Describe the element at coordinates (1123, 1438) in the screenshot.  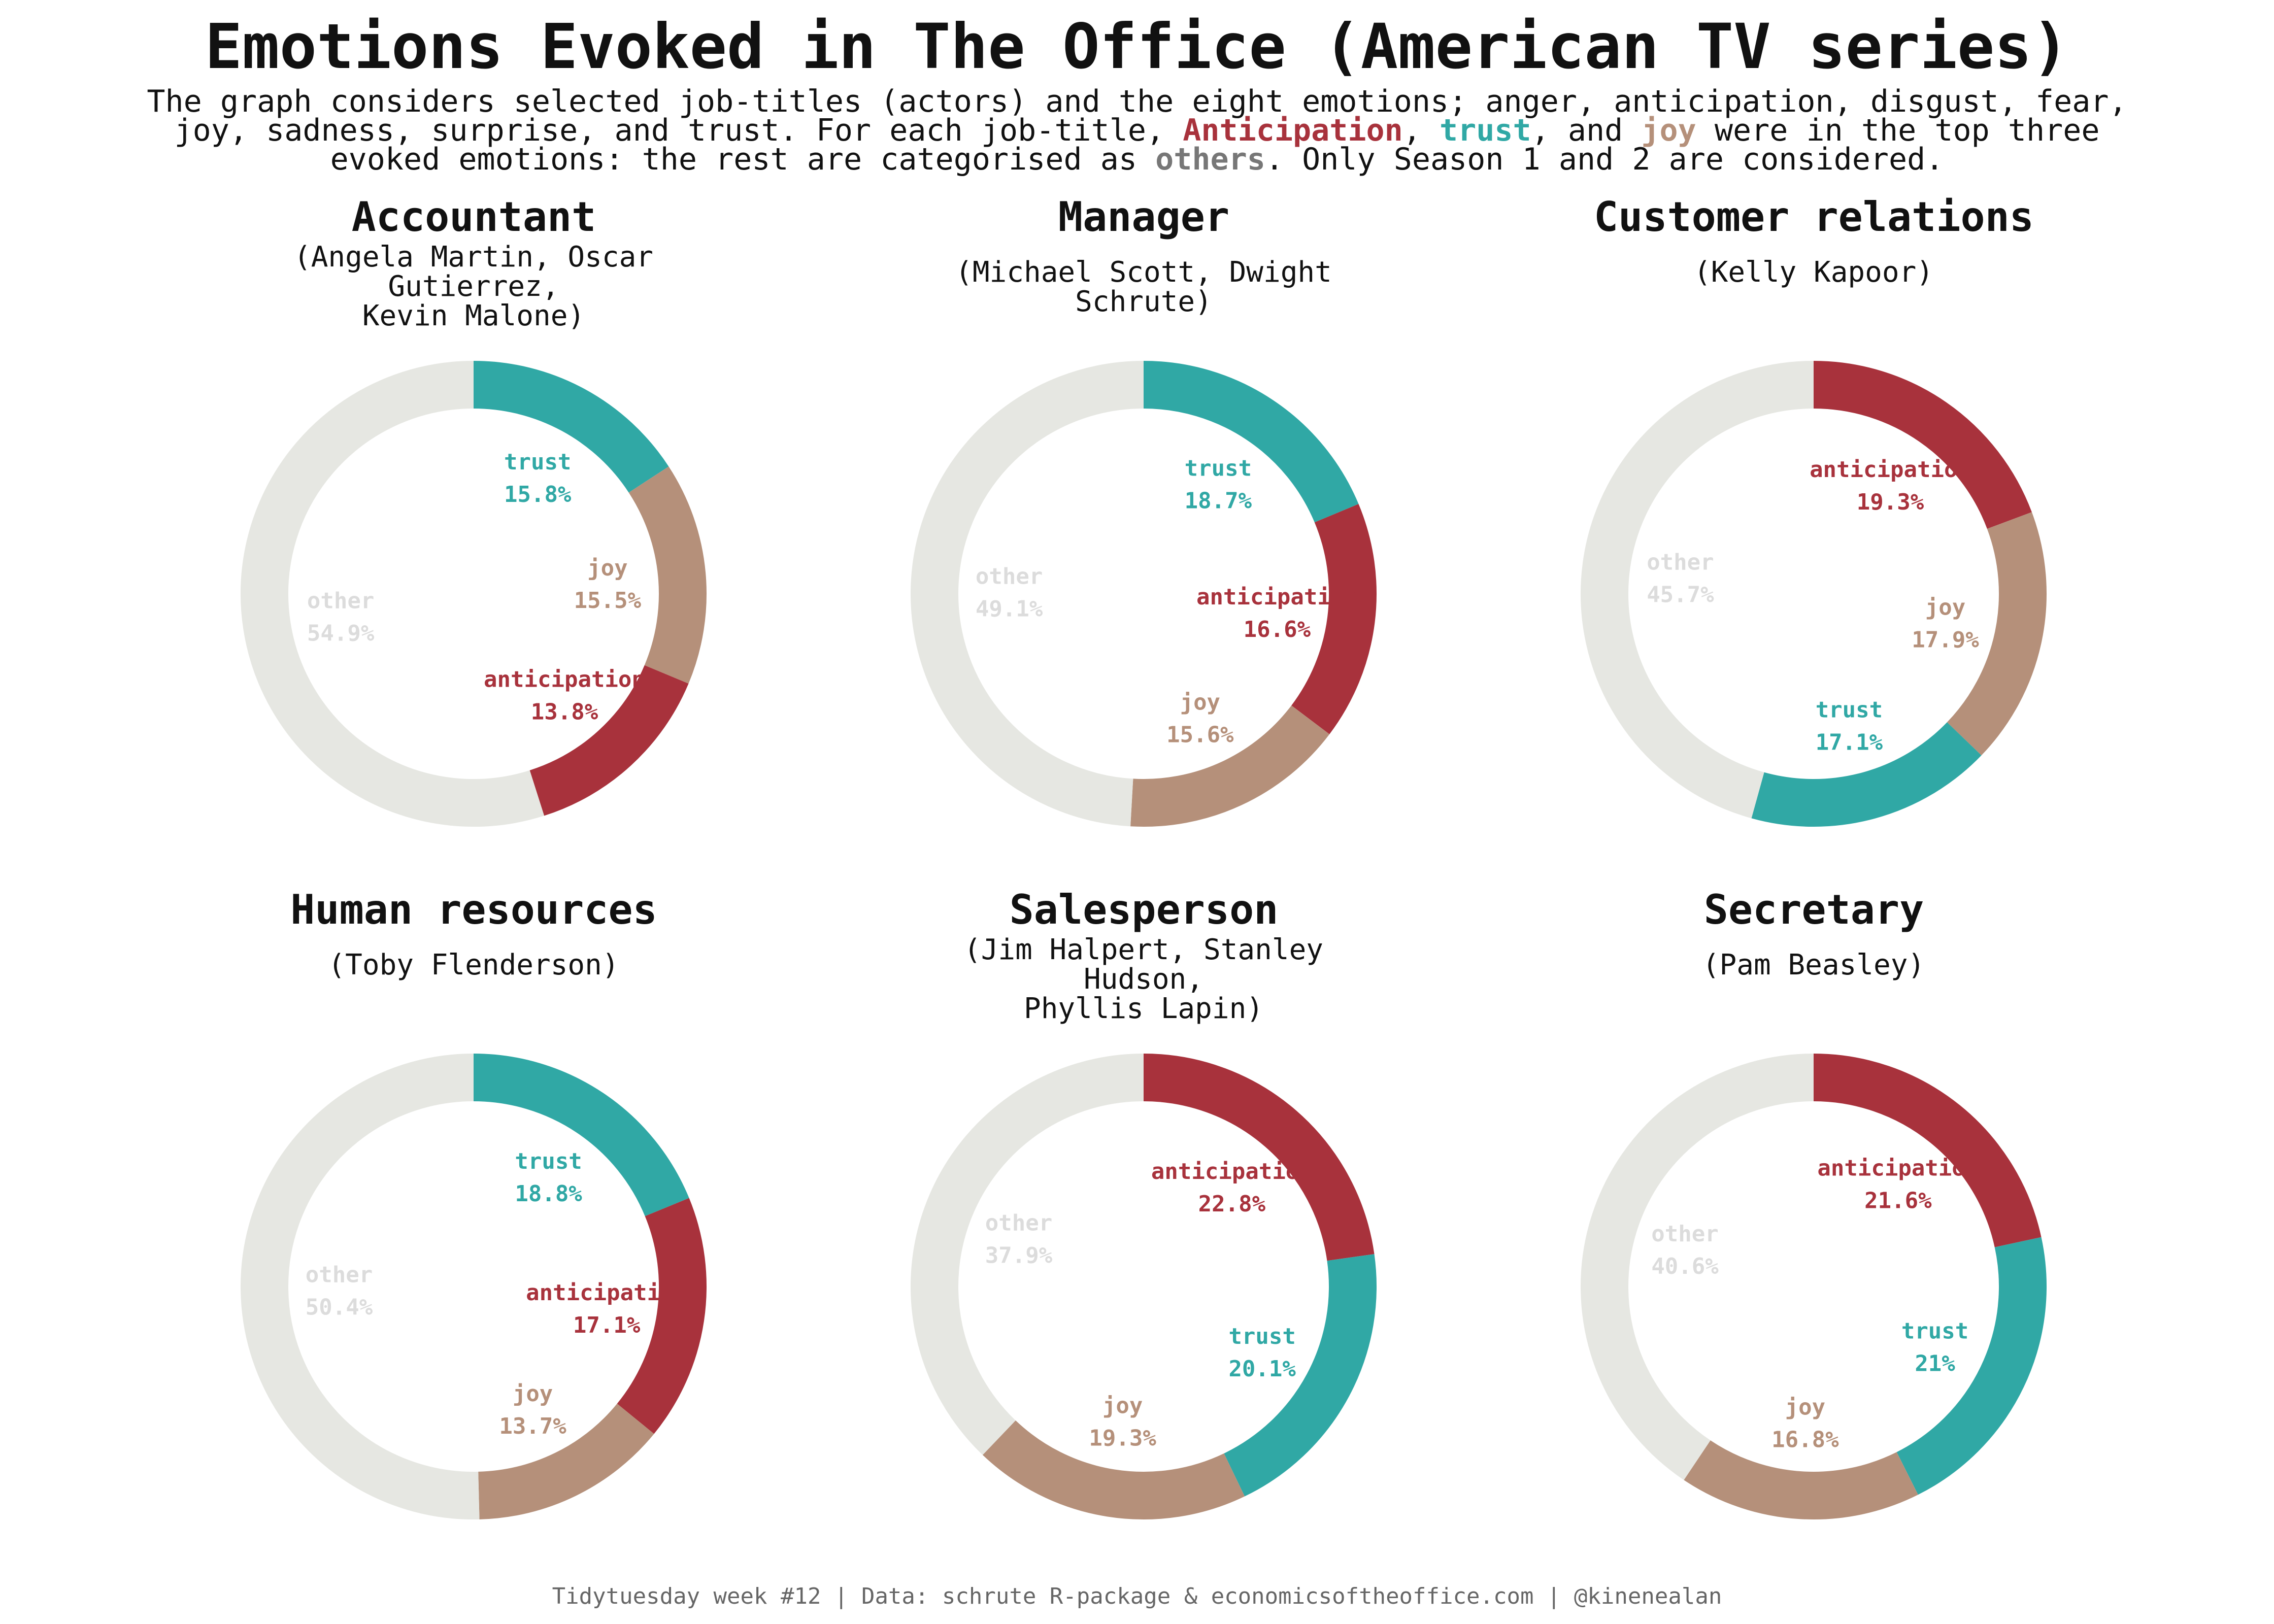
I see `slice-value-joy: 19.3%` at that location.